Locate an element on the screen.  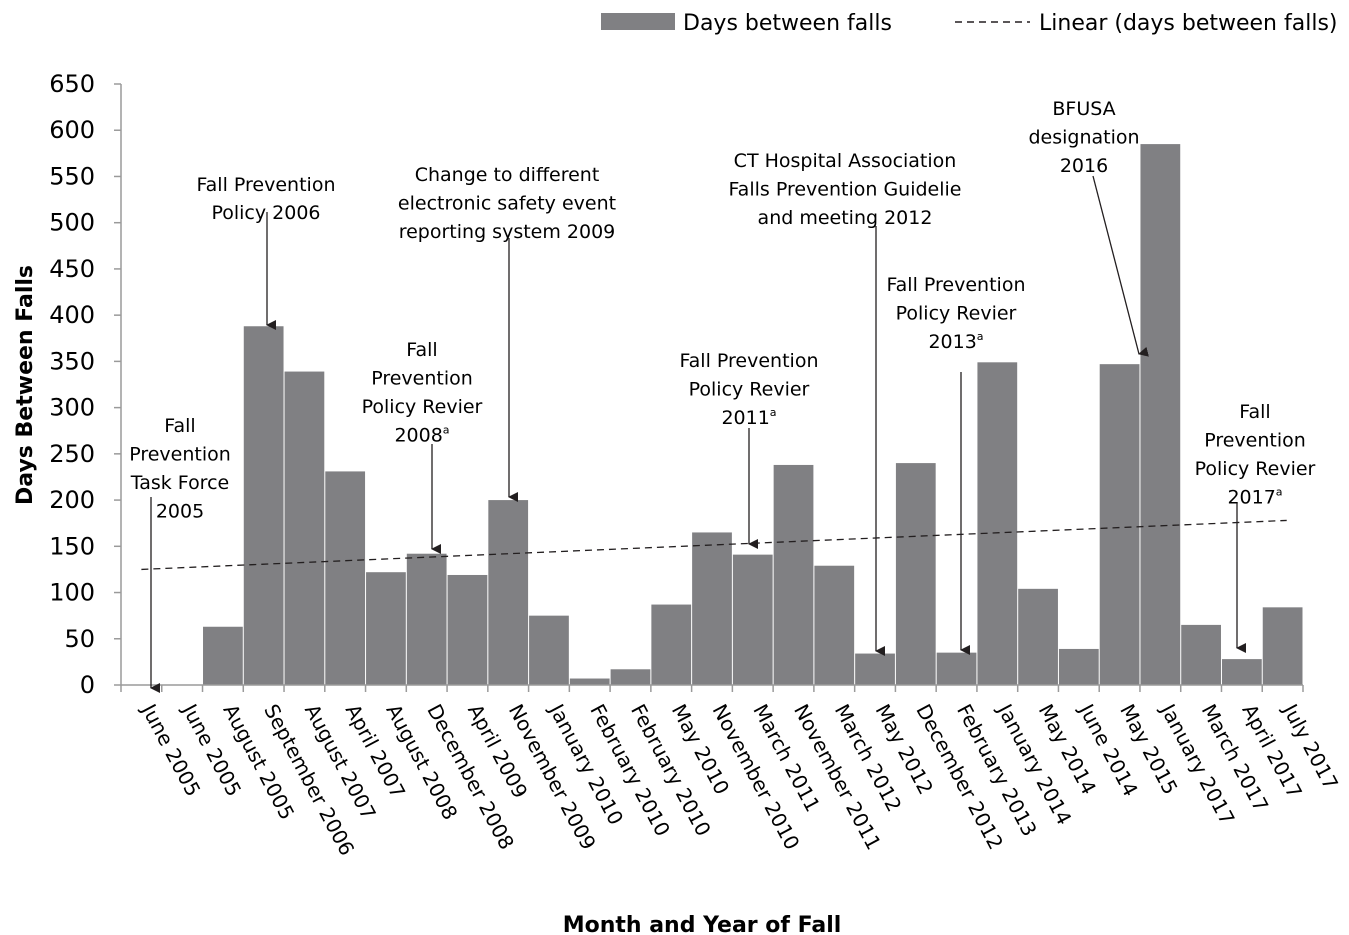
y-tick-label: 650 is located at coordinates (72, 84).